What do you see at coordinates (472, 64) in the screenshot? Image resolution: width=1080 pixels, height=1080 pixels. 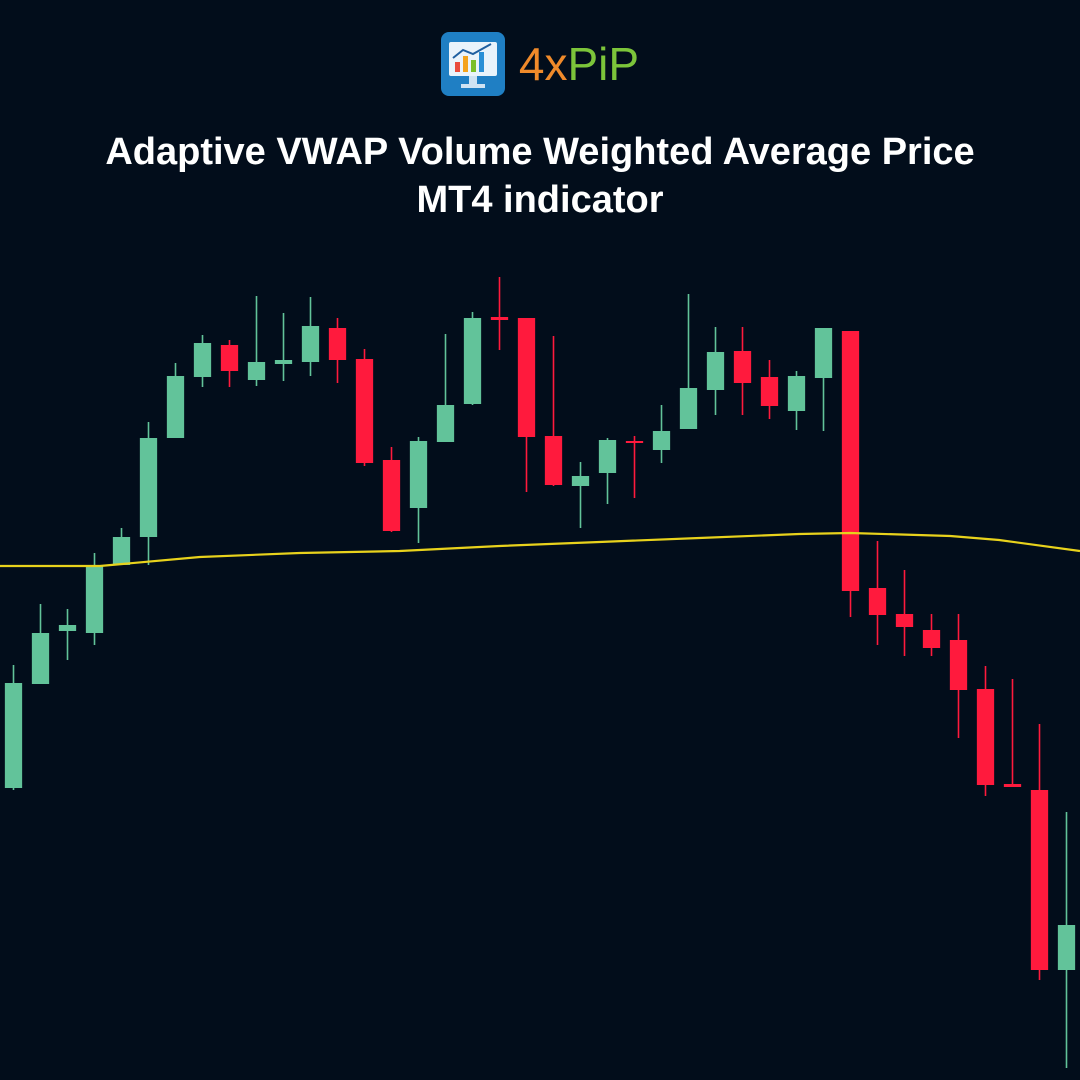 I see `logo-icon` at bounding box center [472, 64].